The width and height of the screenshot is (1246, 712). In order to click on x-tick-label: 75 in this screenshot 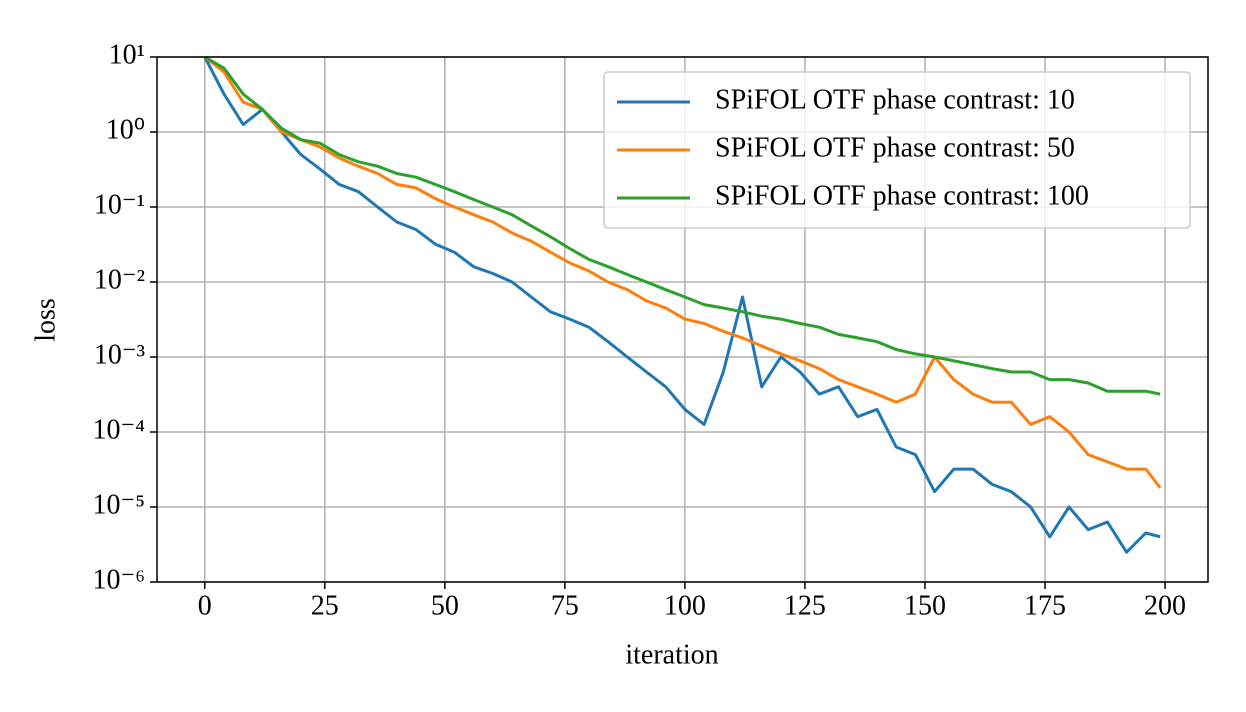, I will do `click(565, 605)`.